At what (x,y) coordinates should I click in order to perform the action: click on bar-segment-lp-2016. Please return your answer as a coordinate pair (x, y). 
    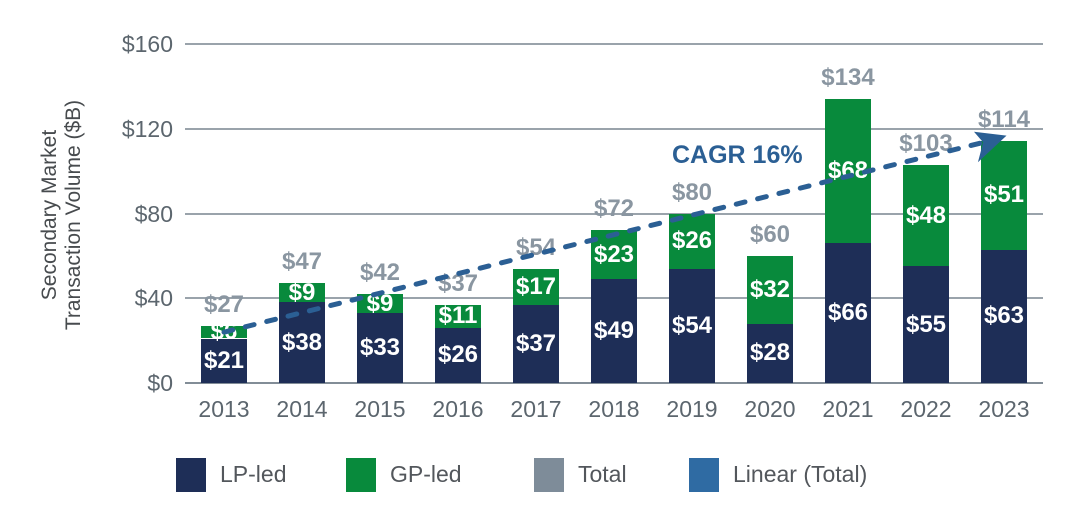
    Looking at the image, I should click on (458, 355).